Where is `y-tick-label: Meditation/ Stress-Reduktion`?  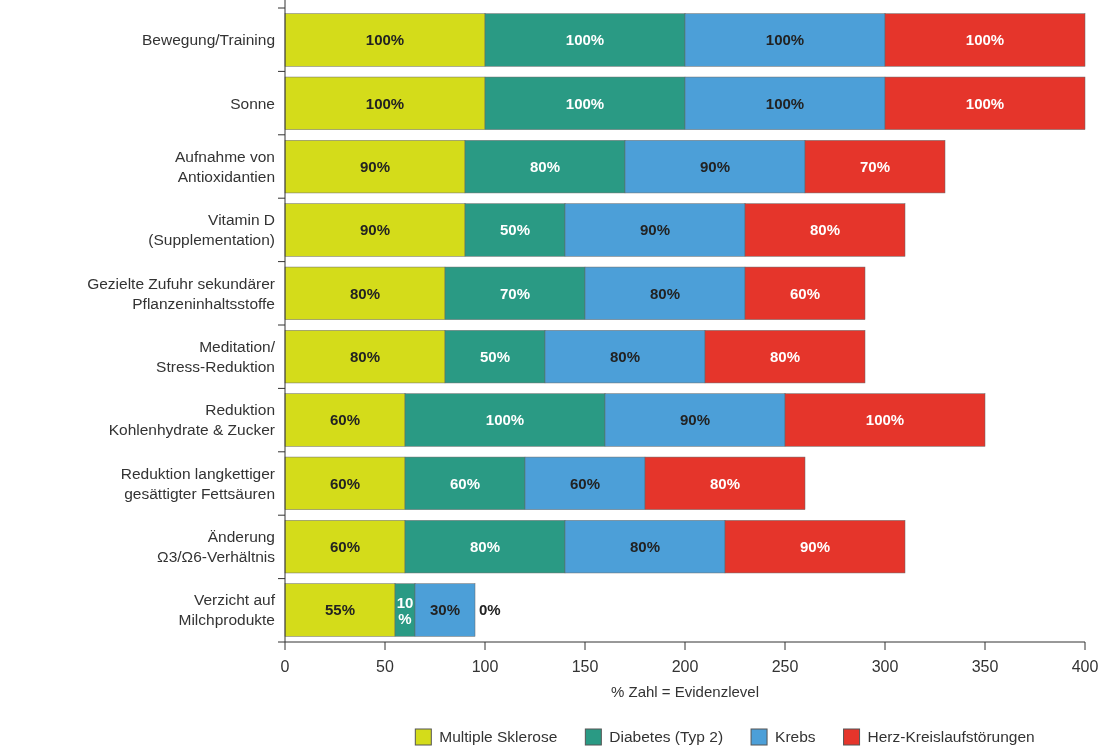 y-tick-label: Meditation/ Stress-Reduktion is located at coordinates (216, 357).